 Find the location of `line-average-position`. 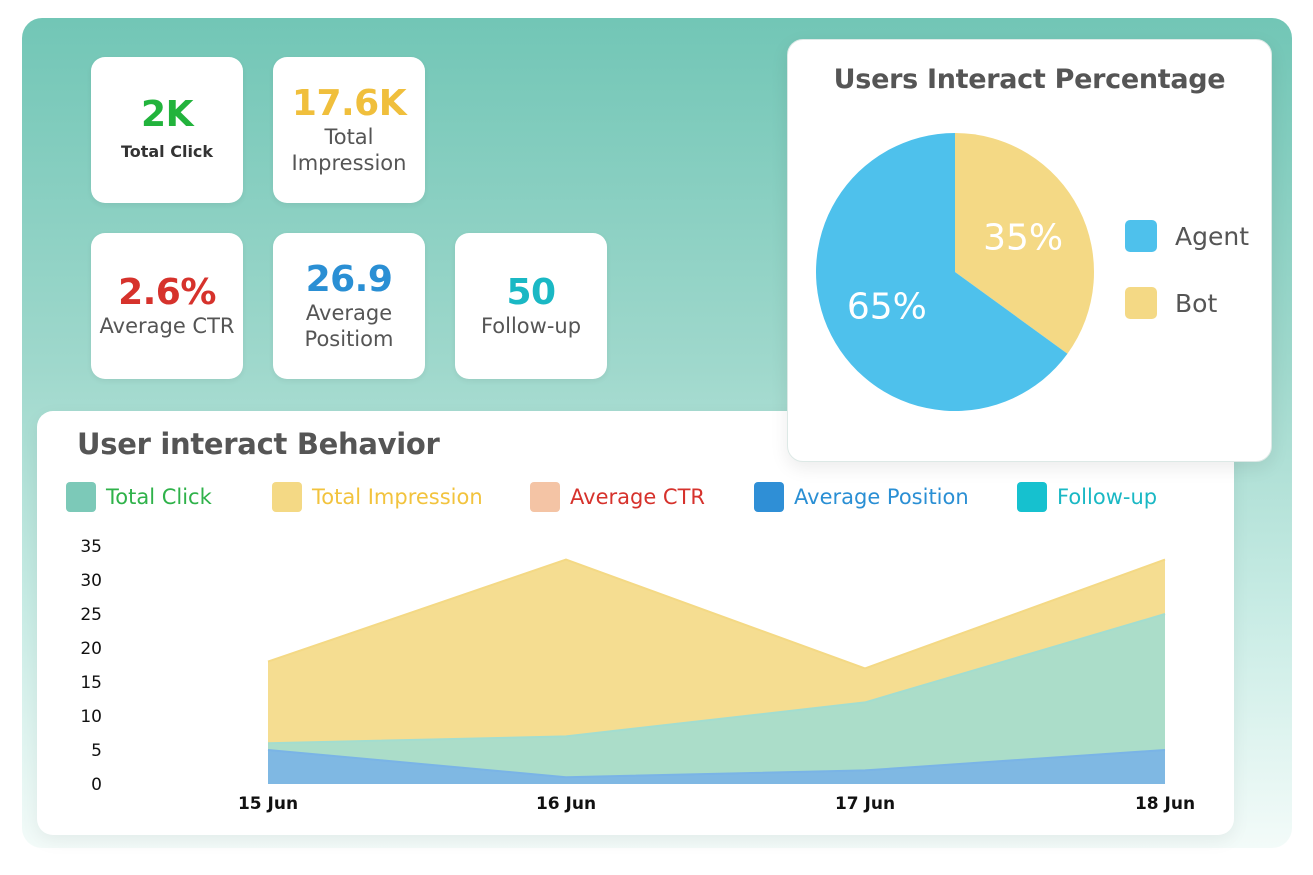

line-average-position is located at coordinates (716, 764).